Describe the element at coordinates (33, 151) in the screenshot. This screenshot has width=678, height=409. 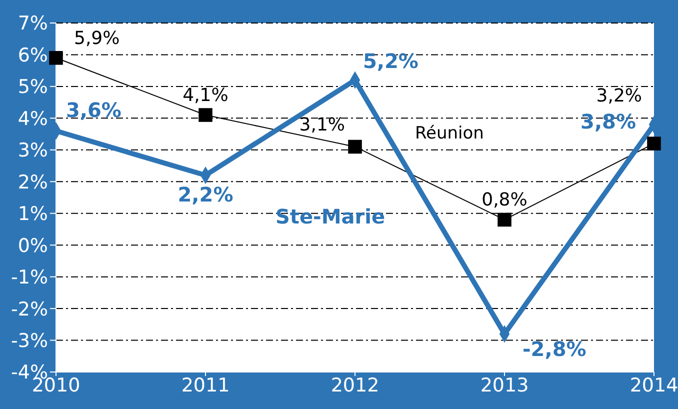
I see `y-tick-label: 3%` at that location.